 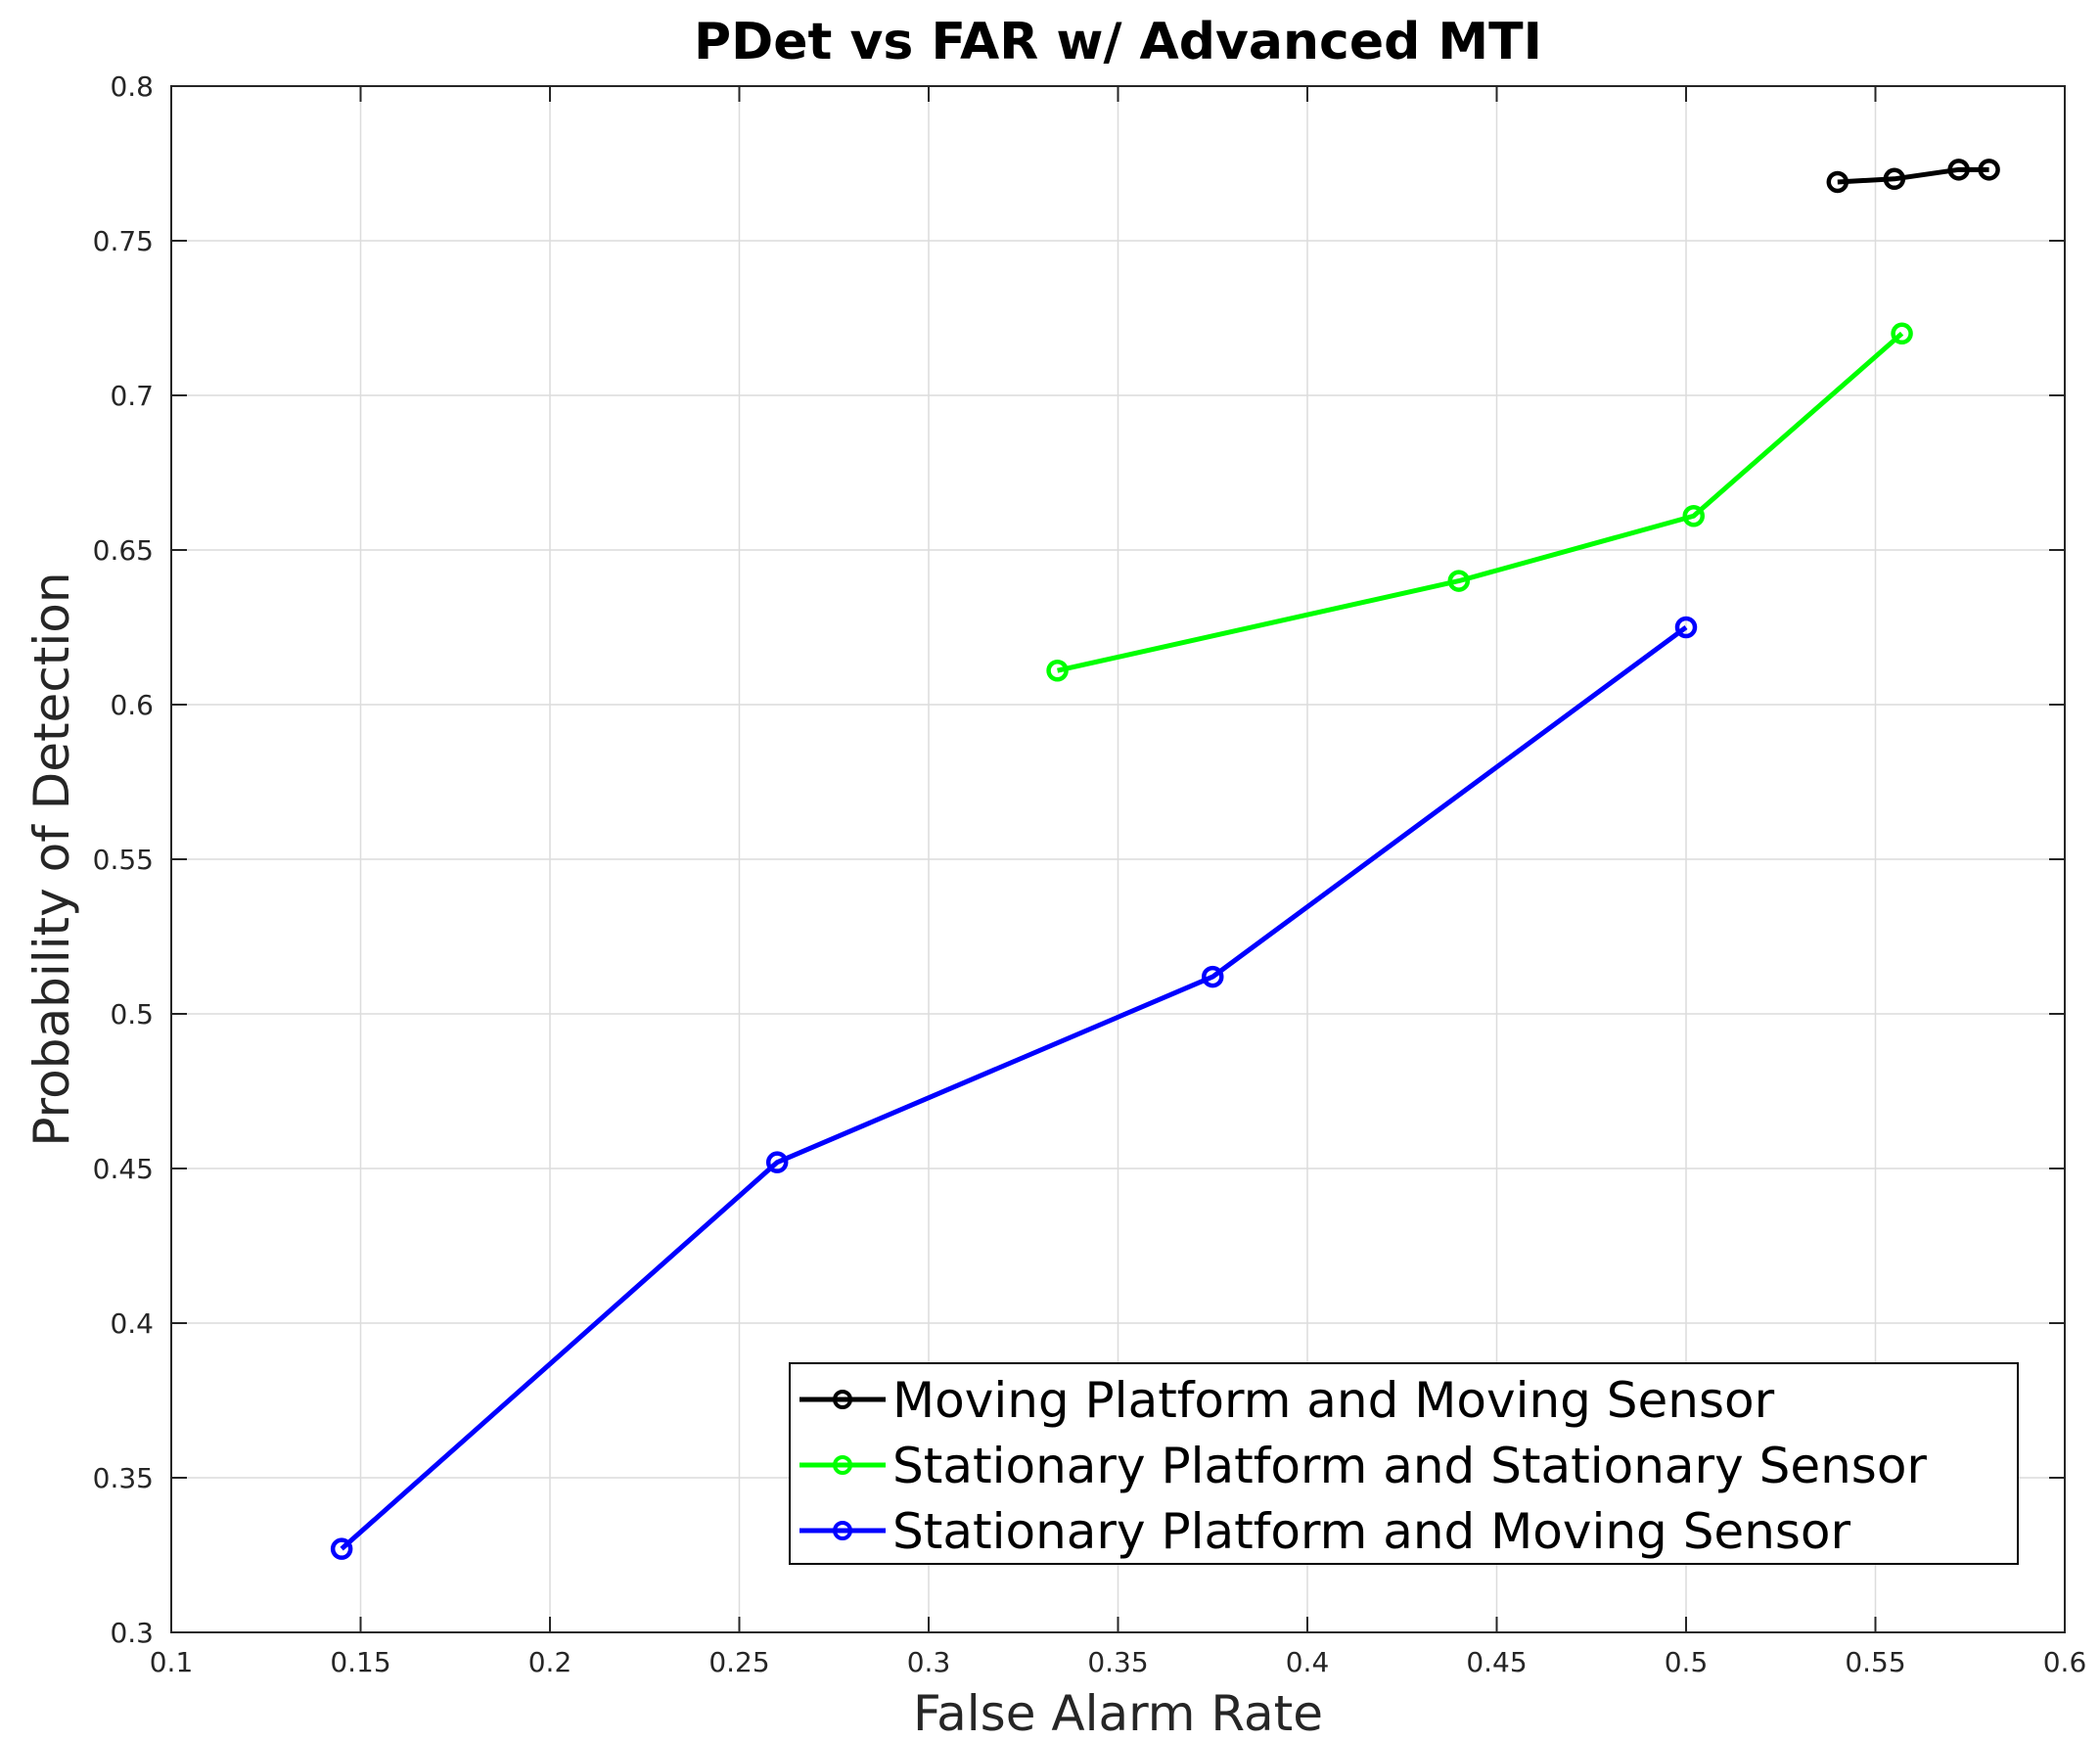 What do you see at coordinates (123, 860) in the screenshot?
I see `y-tick-label: 0.55` at bounding box center [123, 860].